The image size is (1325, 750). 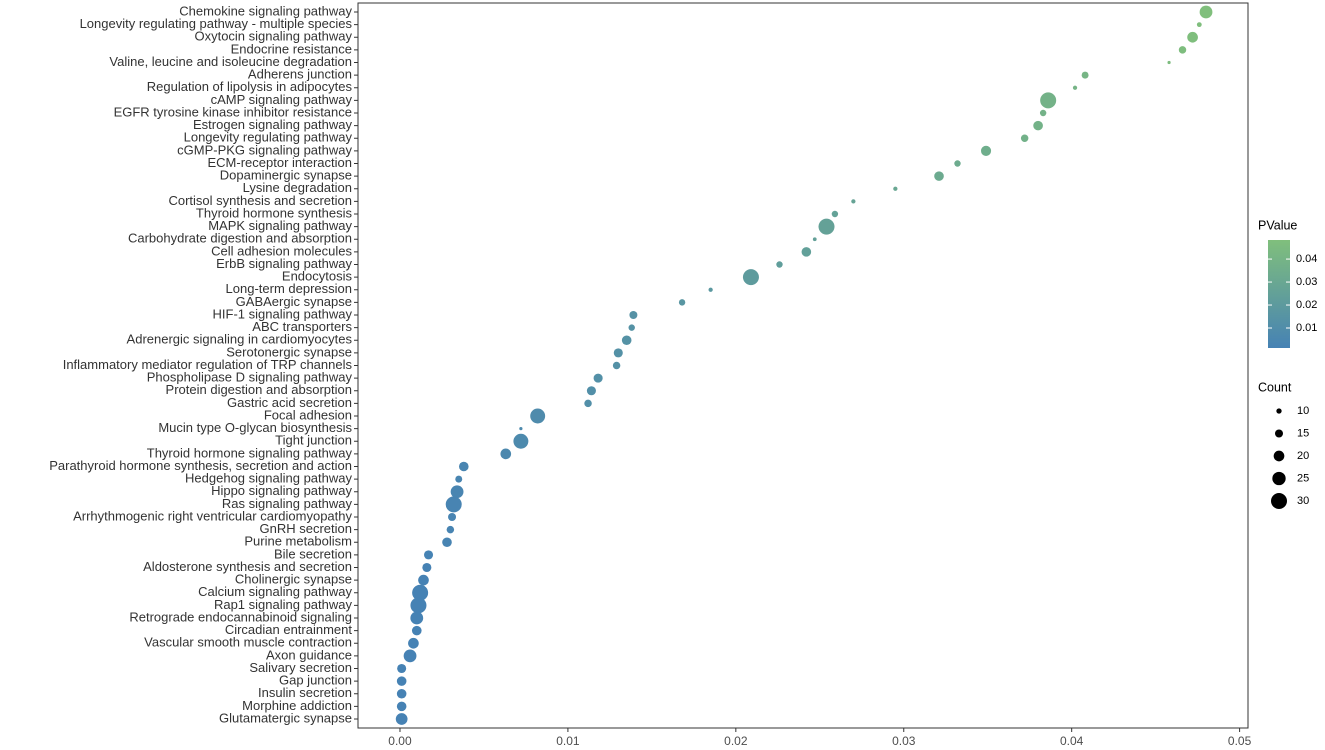 I want to click on x-tick-label: 0.01, so click(x=568, y=741).